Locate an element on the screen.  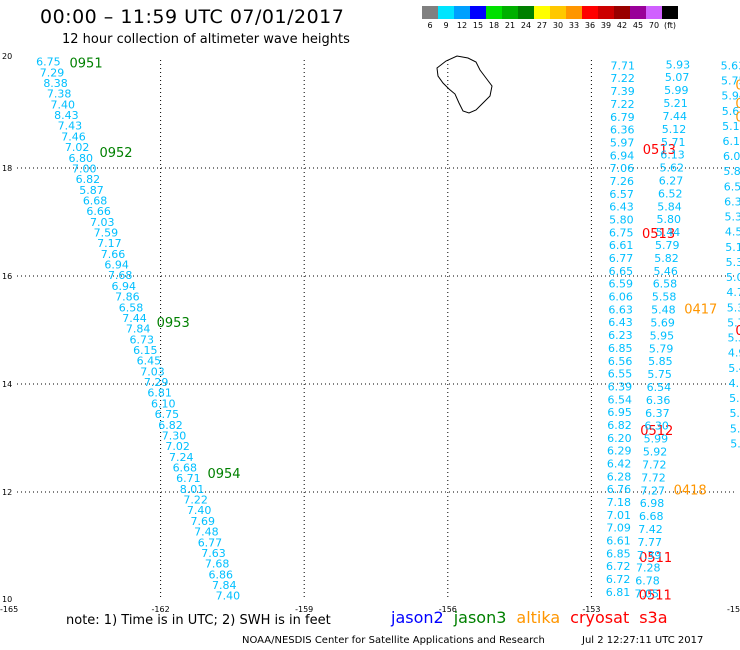
pass-time-label-jason3: 0953 is located at coordinates (173, 323).